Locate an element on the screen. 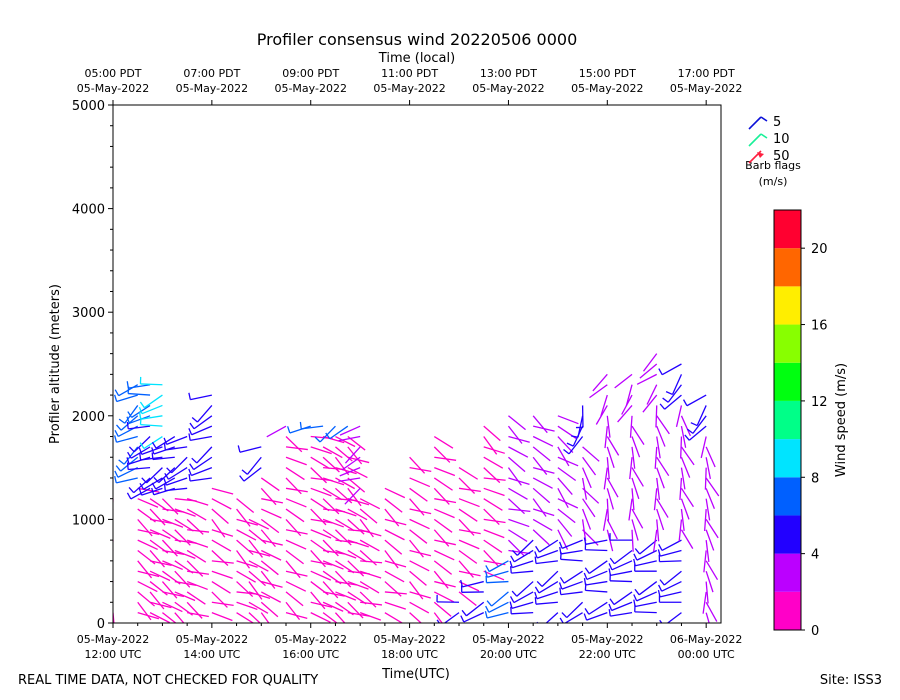 This screenshot has height=700, width=900. x-tick-label: 12:00 UTC is located at coordinates (112, 654).